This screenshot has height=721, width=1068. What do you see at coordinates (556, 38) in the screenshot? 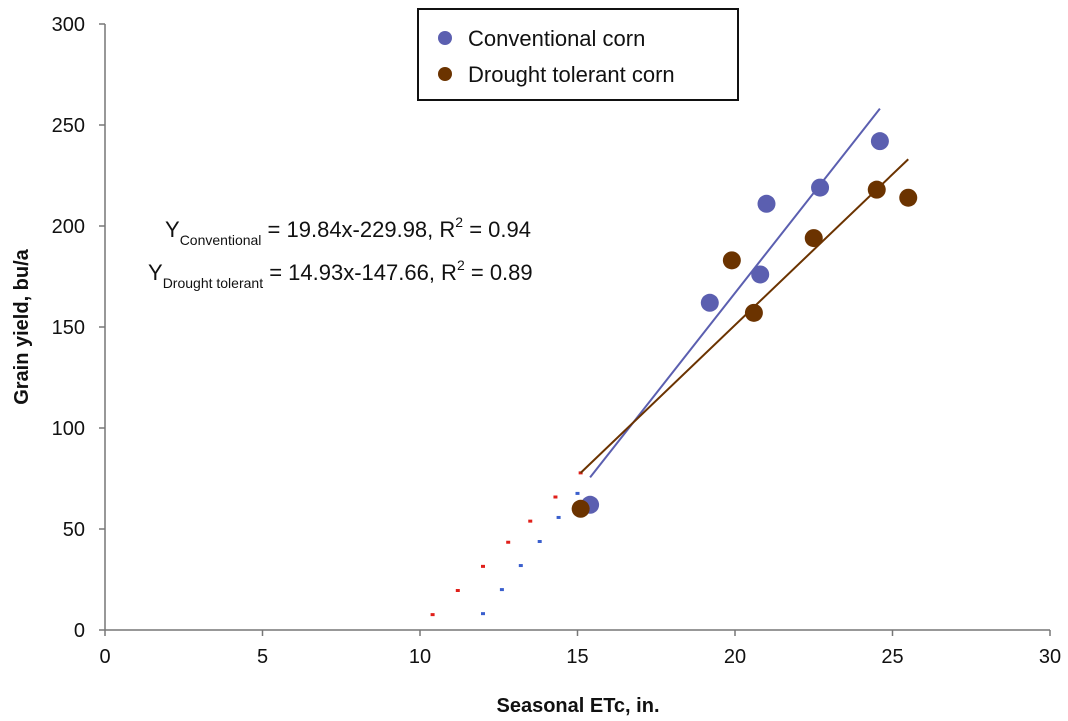
I see `legend-label-conventional: Conventional corn` at bounding box center [556, 38].